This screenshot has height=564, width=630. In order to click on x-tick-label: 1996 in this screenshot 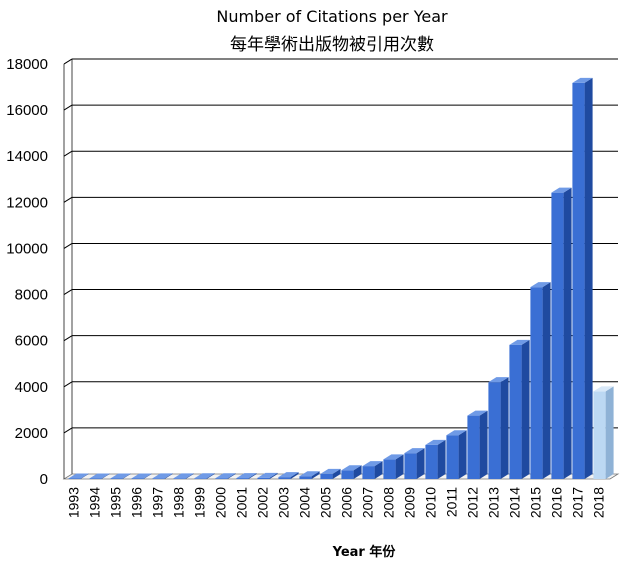, I will do `click(137, 502)`.